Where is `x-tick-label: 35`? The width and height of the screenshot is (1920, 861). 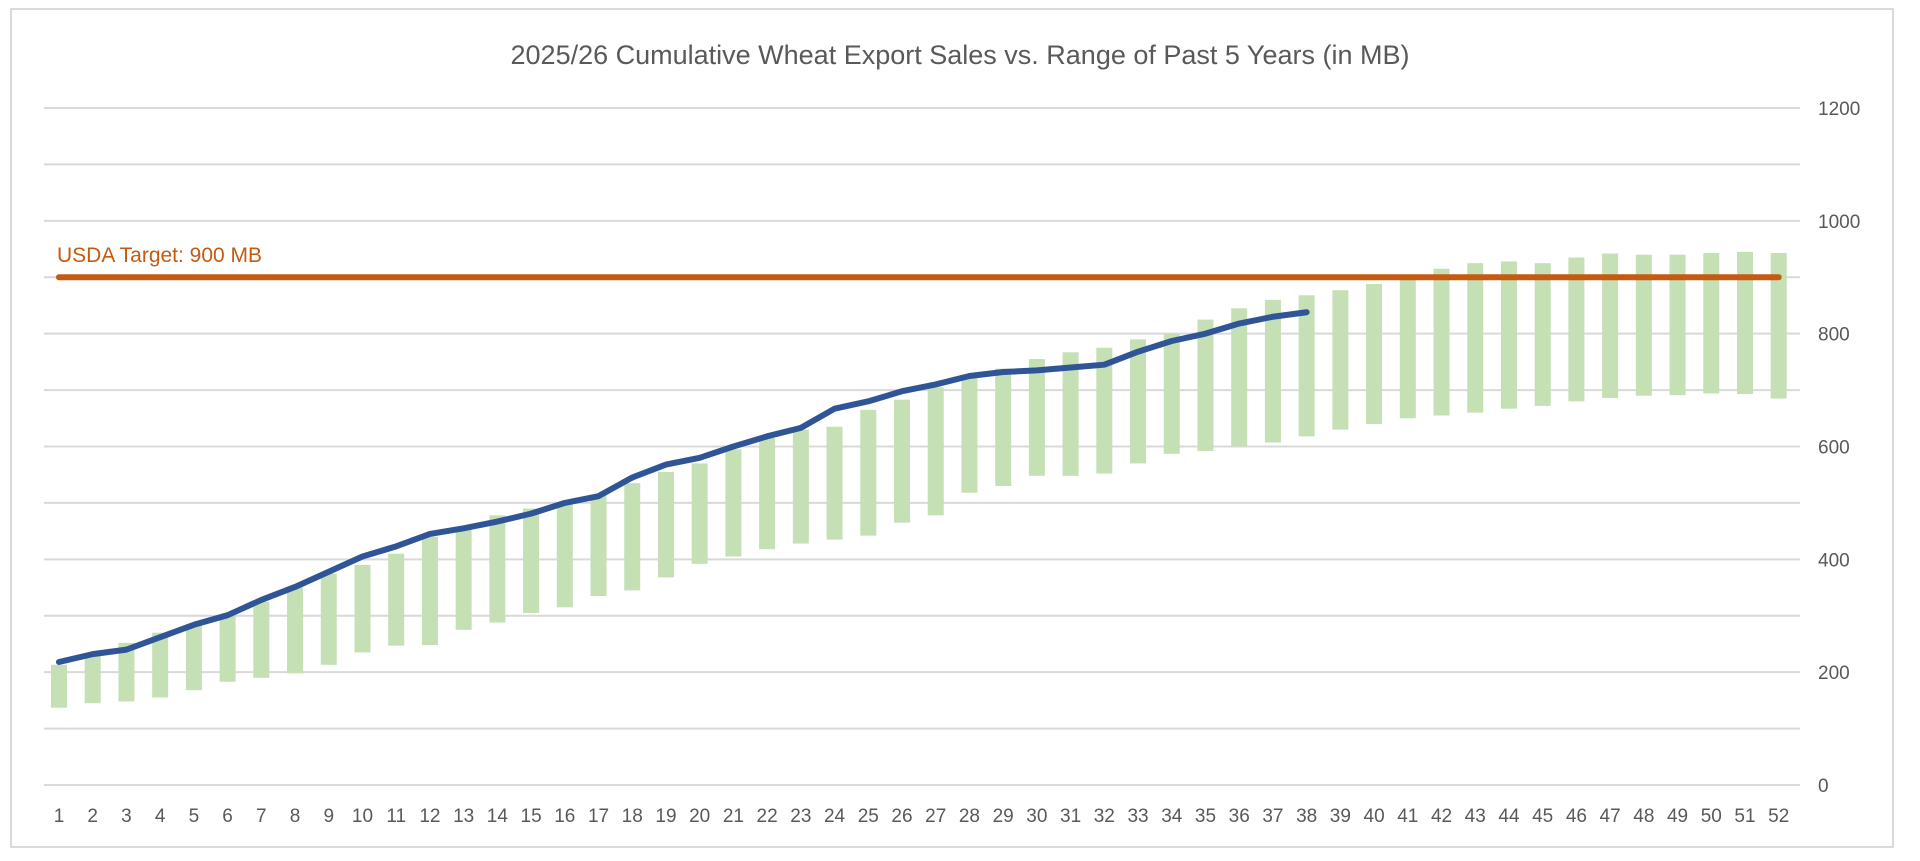 x-tick-label: 35 is located at coordinates (1205, 816).